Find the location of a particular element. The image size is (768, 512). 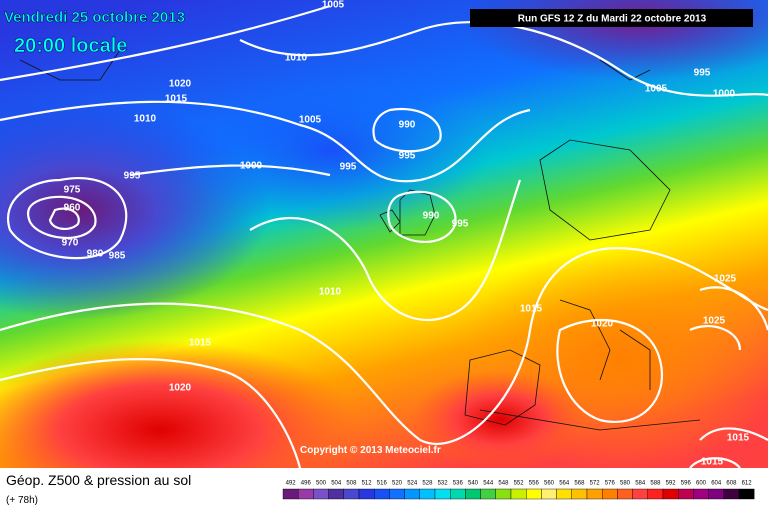

scale-label: 564 is located at coordinates (564, 484).